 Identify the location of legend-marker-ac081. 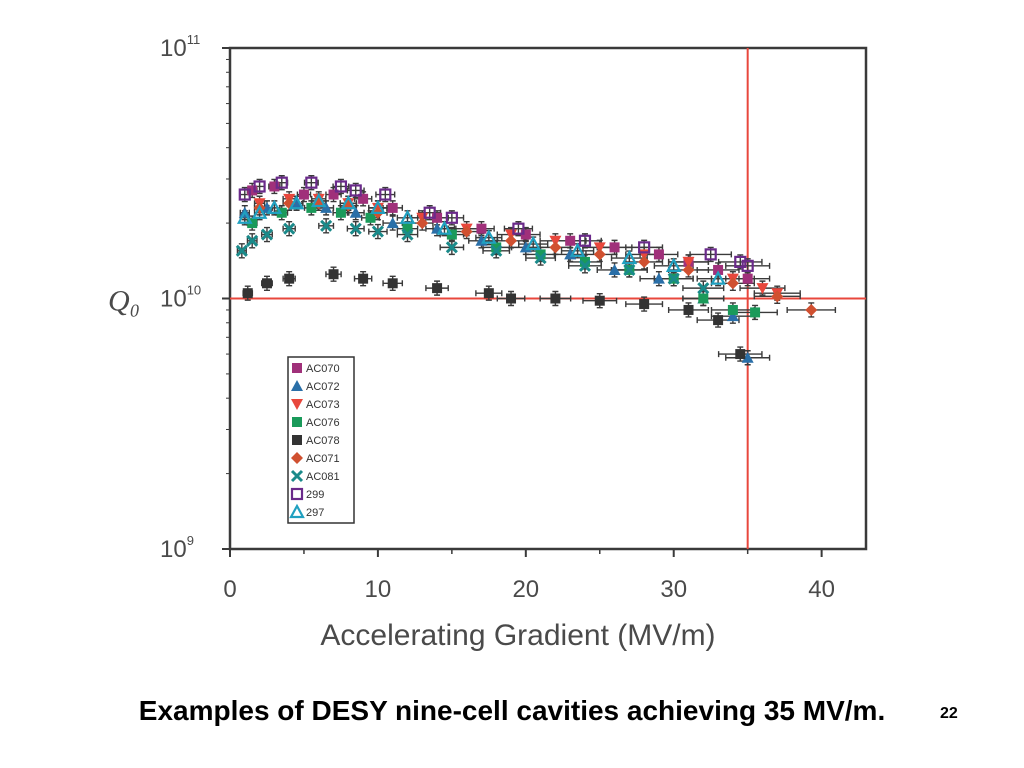
(297, 476).